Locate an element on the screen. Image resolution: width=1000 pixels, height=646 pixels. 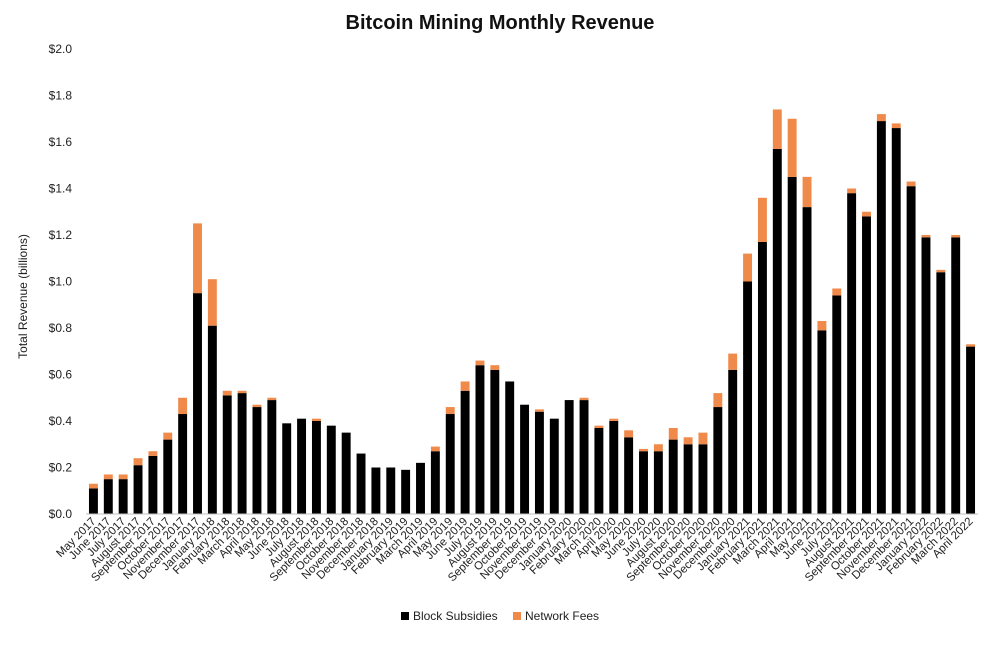
y-tick-label: $1.8 is located at coordinates (61, 96).